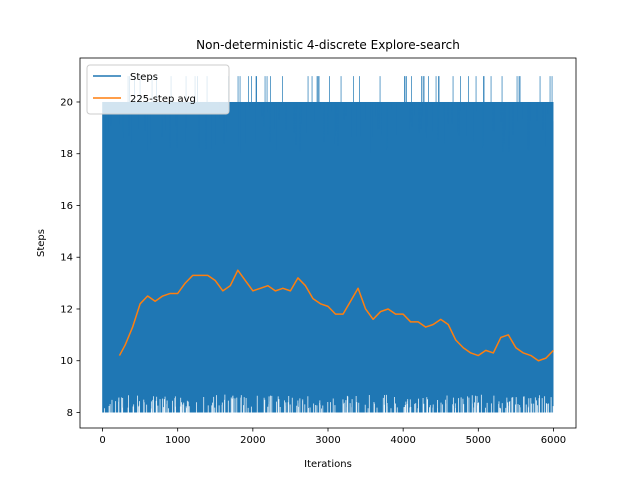 Image resolution: width=640 pixels, height=480 pixels. What do you see at coordinates (327, 440) in the screenshot?
I see `x-tick-label: 3000` at bounding box center [327, 440].